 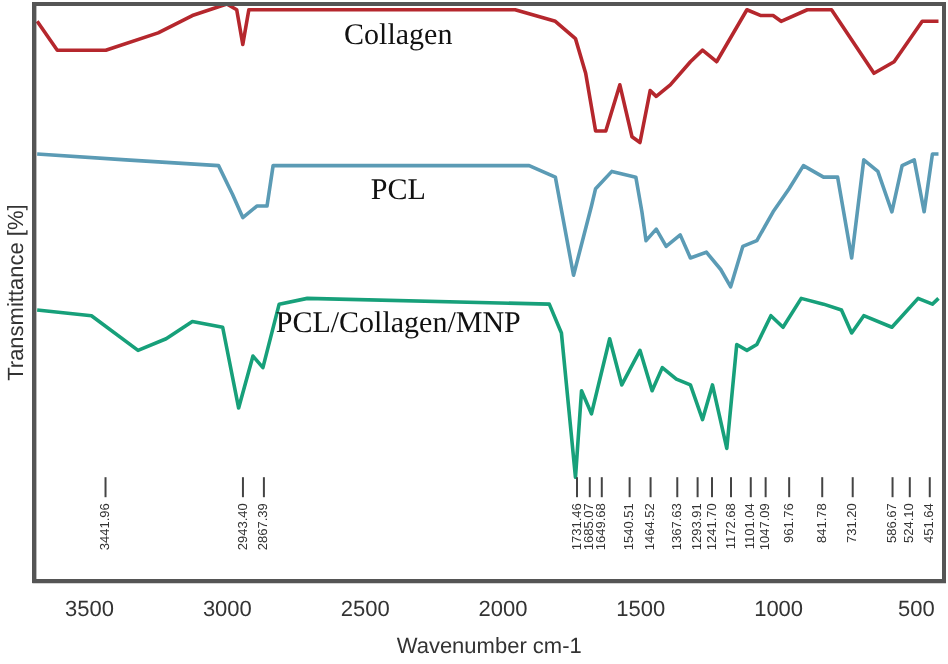 What do you see at coordinates (365, 610) in the screenshot?
I see `x-tick-label: 2500` at bounding box center [365, 610].